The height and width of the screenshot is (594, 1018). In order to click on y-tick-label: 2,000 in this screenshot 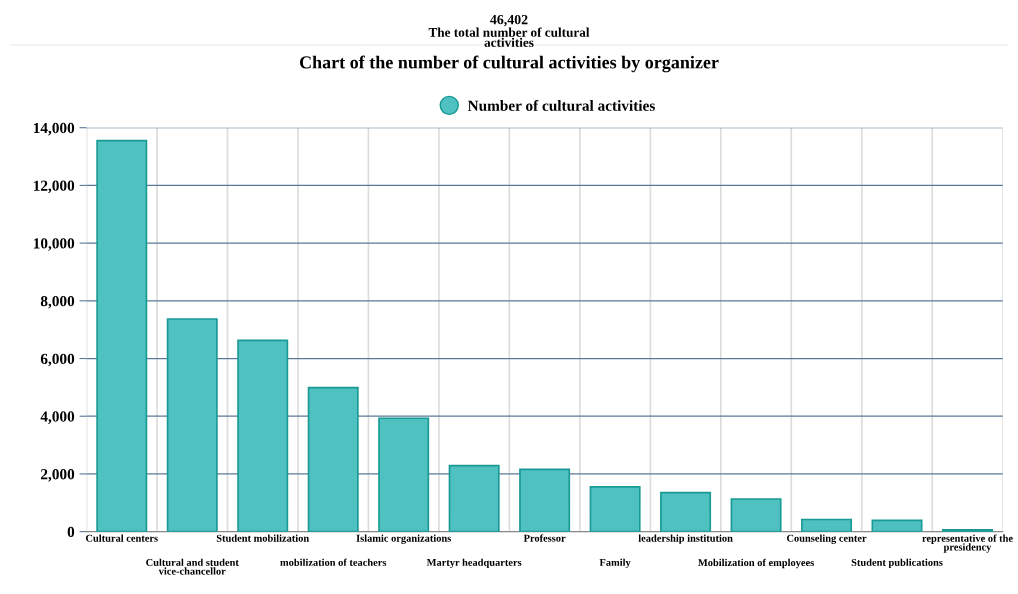, I will do `click(57, 475)`.